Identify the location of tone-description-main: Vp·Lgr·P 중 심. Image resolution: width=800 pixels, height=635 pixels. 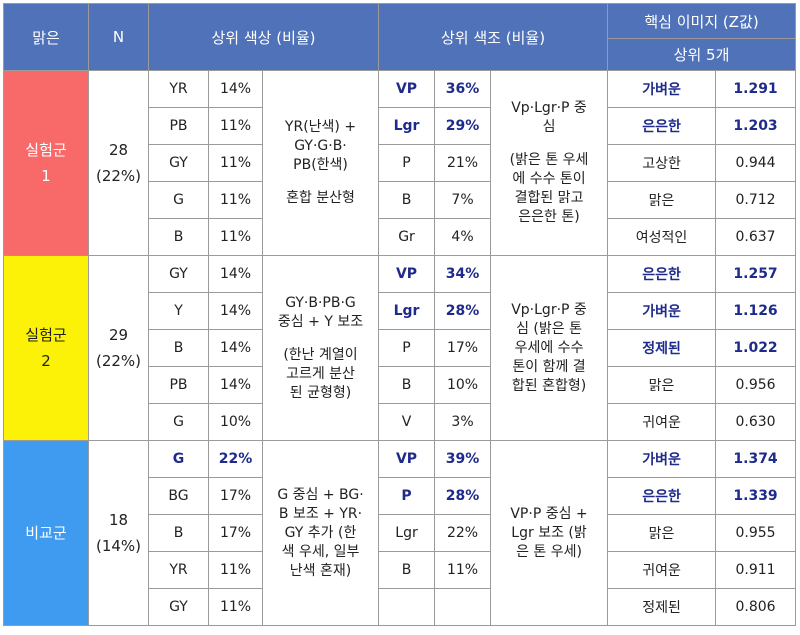
(549, 117).